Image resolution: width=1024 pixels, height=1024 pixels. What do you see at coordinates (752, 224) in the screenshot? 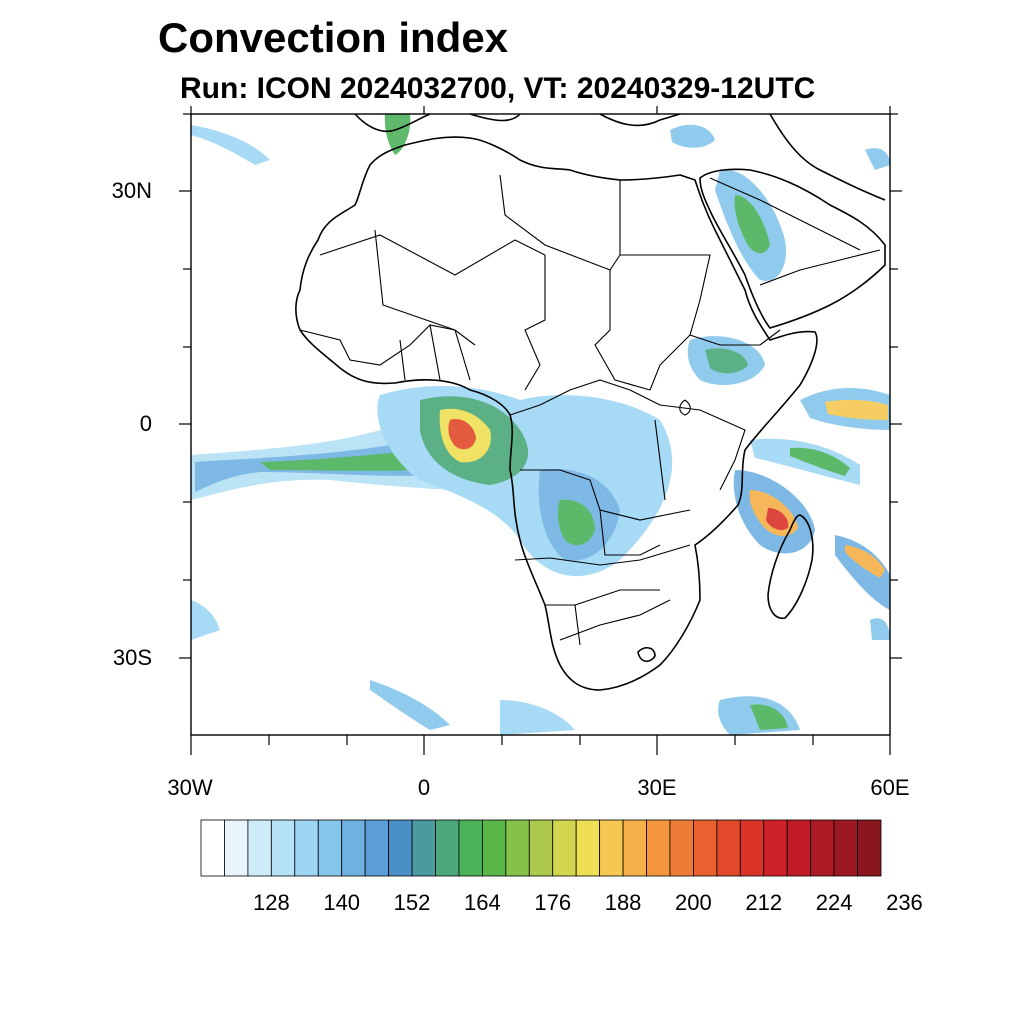
I see `arabia-convection-core` at bounding box center [752, 224].